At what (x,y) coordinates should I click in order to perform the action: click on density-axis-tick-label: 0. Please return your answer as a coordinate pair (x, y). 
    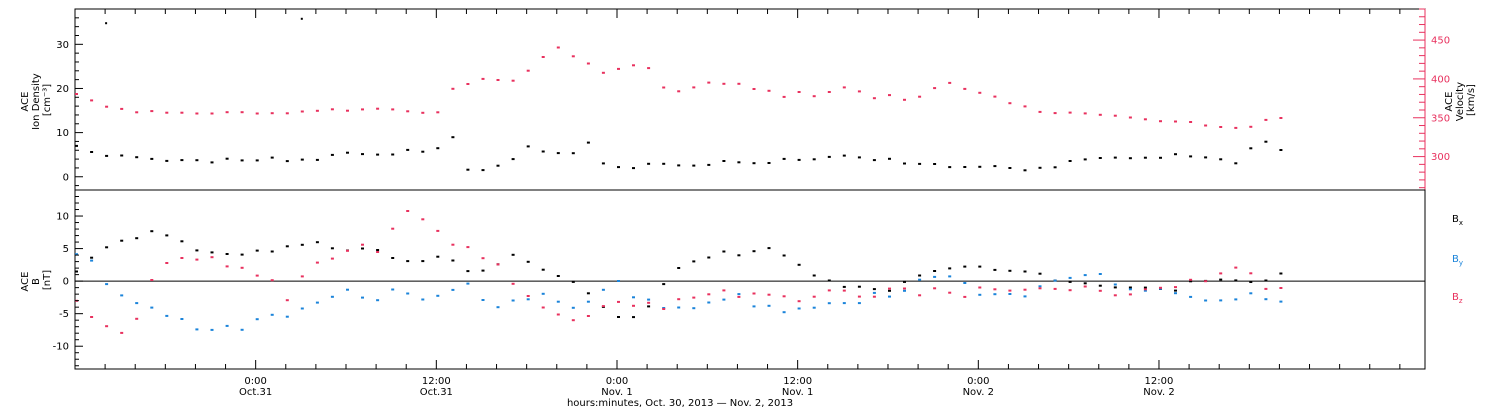
    Looking at the image, I should click on (66, 177).